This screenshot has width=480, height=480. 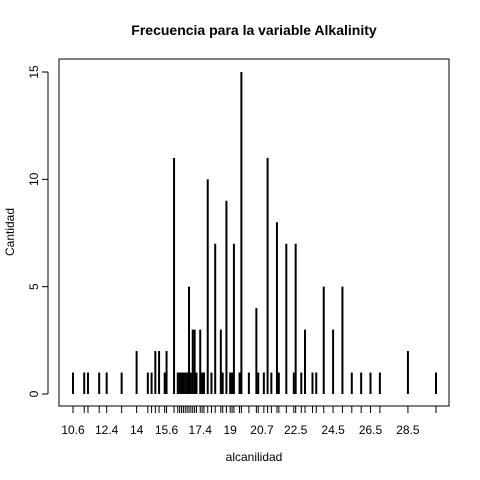 I want to click on x-tick-label: 14, so click(x=137, y=430).